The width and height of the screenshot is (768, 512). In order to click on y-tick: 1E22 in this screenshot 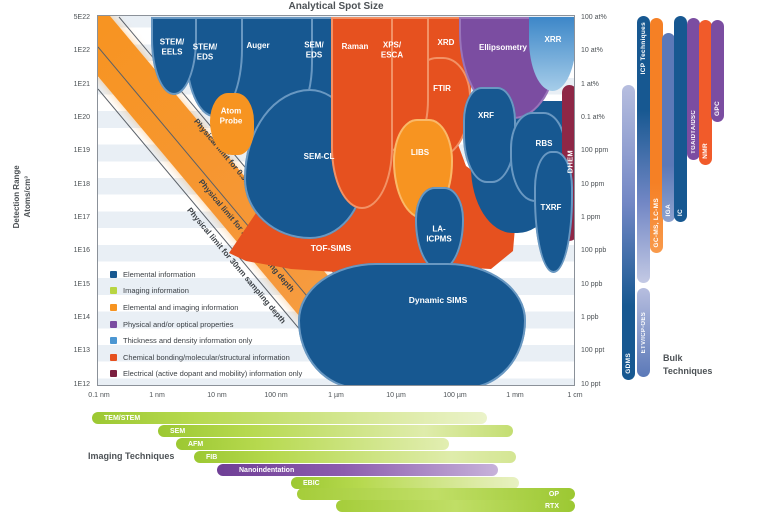, I will do `click(81, 50)`.